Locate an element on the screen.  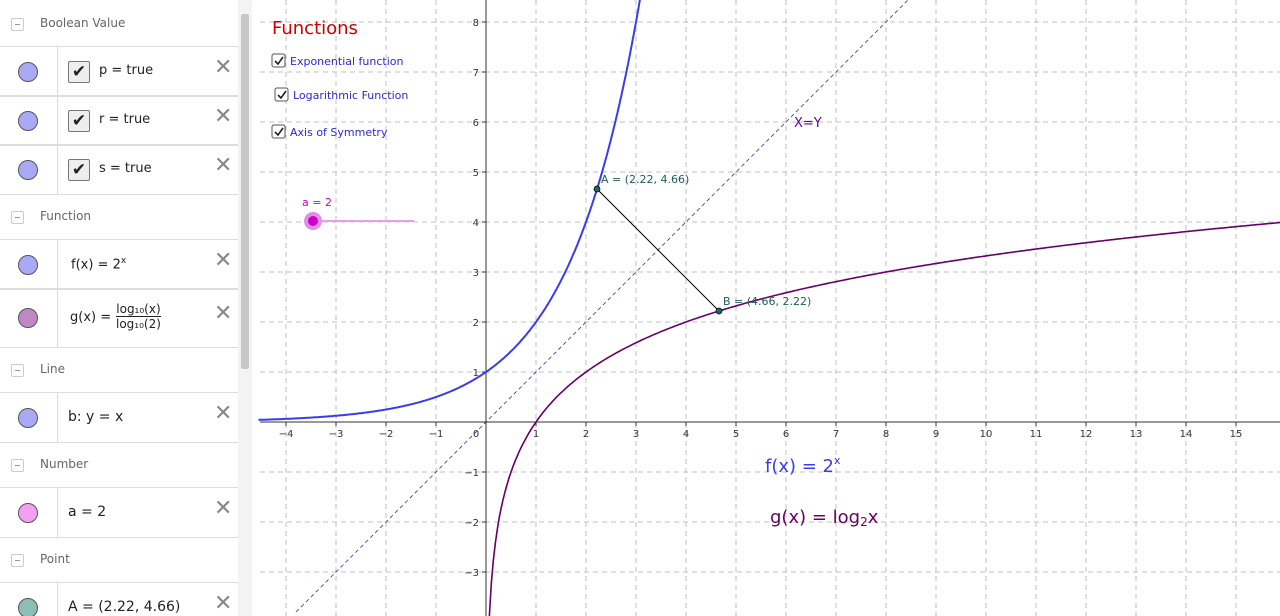
line-label: X=Y is located at coordinates (808, 123).